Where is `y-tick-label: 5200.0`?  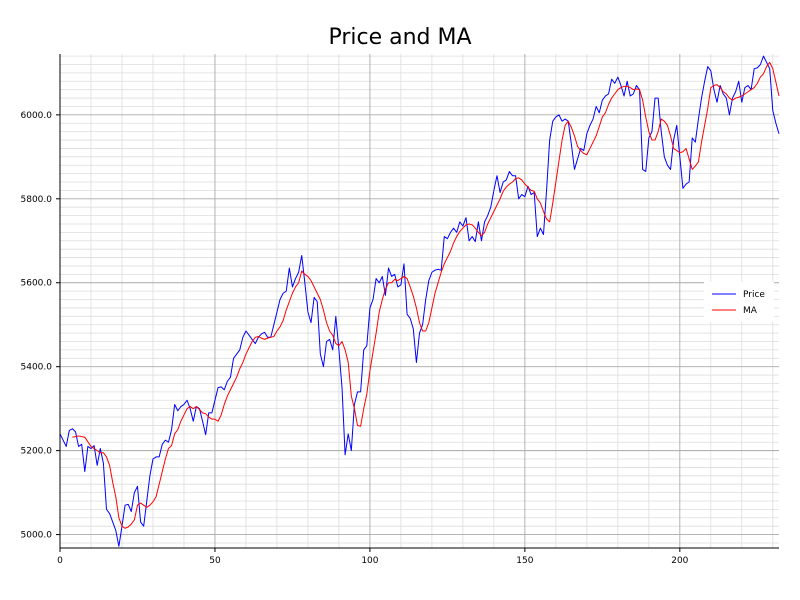
y-tick-label: 5200.0 is located at coordinates (37, 452).